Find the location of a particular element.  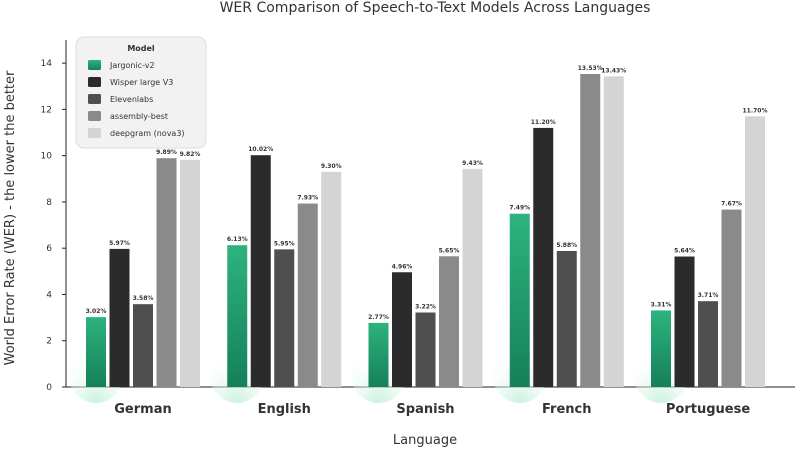

legend-title: Model is located at coordinates (141, 48).